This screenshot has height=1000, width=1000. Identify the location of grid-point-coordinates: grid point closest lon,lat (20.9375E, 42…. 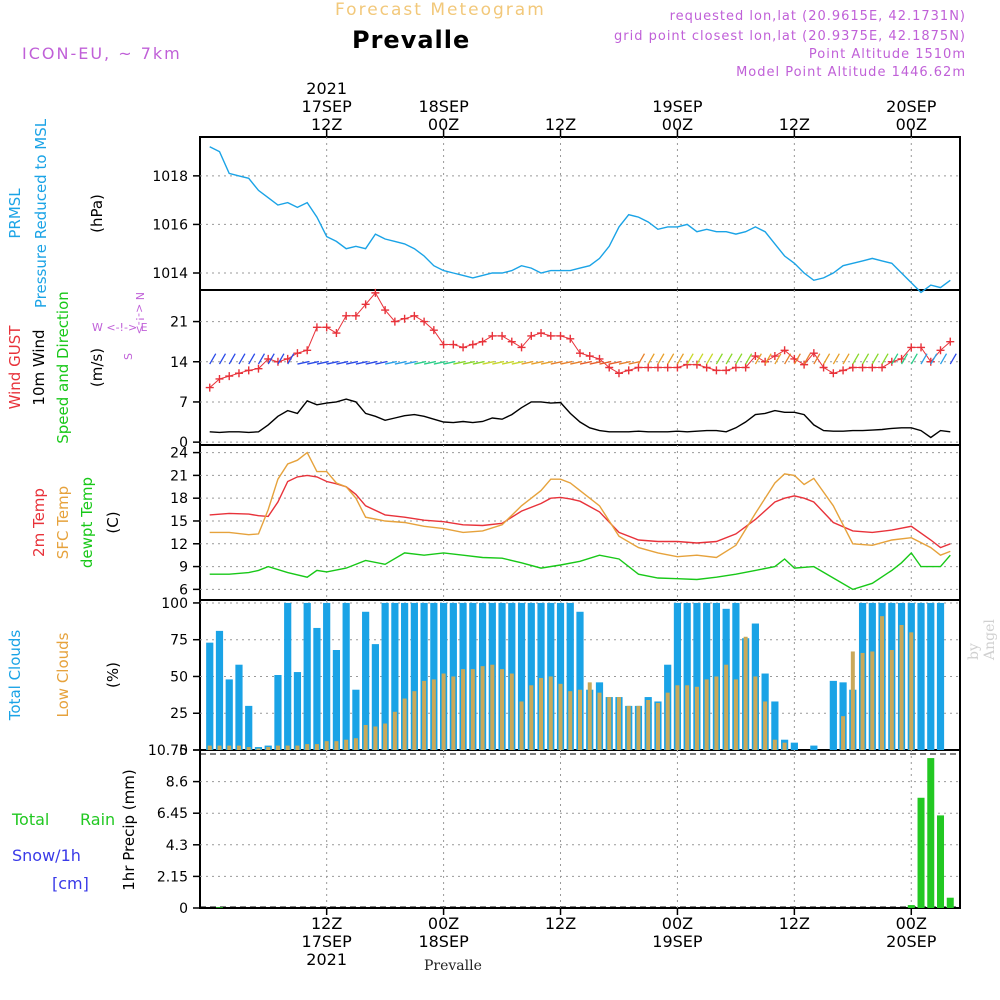
(790, 36).